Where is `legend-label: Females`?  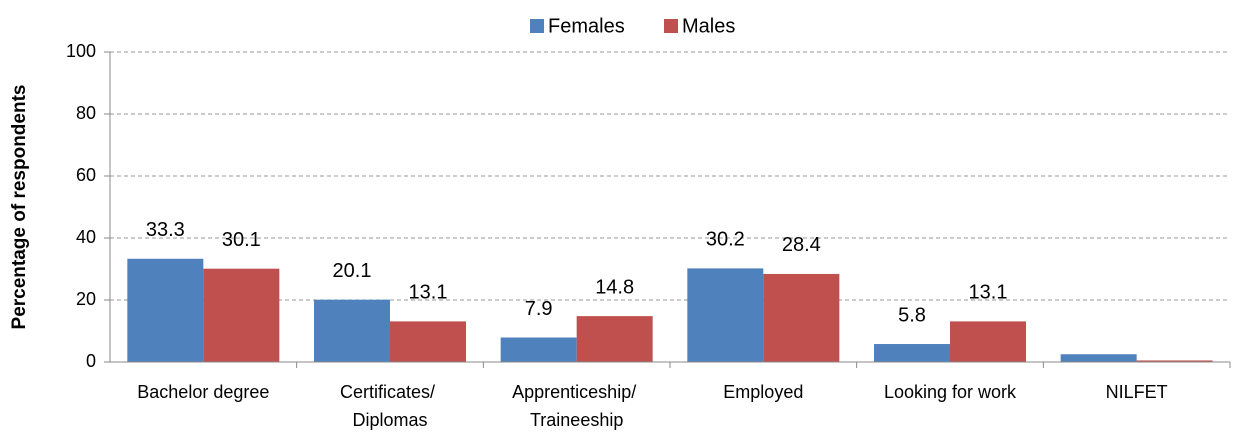 legend-label: Females is located at coordinates (586, 26).